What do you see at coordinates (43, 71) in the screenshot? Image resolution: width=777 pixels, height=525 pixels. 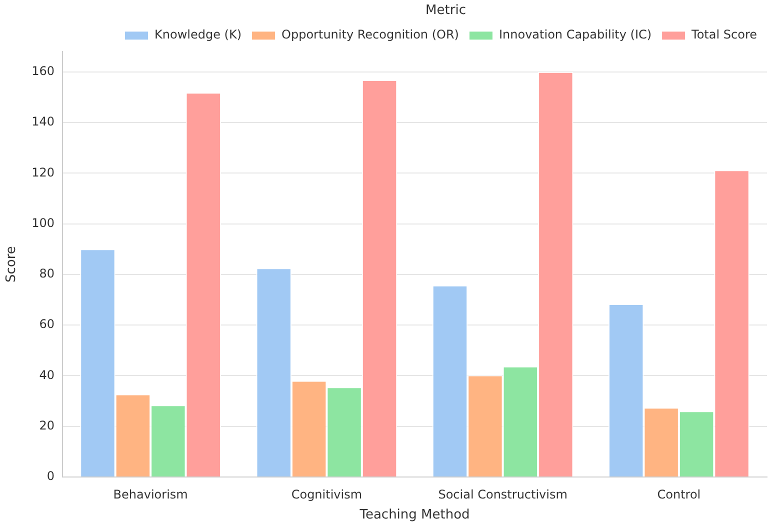 I see `y-tick-label: 160` at bounding box center [43, 71].